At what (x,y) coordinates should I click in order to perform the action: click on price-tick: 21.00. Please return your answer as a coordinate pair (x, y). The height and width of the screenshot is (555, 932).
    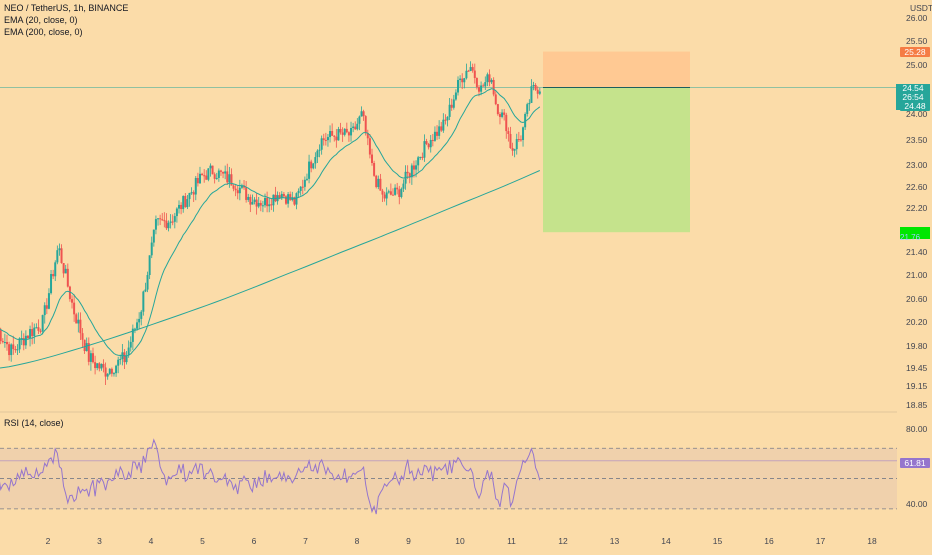
    Looking at the image, I should click on (917, 275).